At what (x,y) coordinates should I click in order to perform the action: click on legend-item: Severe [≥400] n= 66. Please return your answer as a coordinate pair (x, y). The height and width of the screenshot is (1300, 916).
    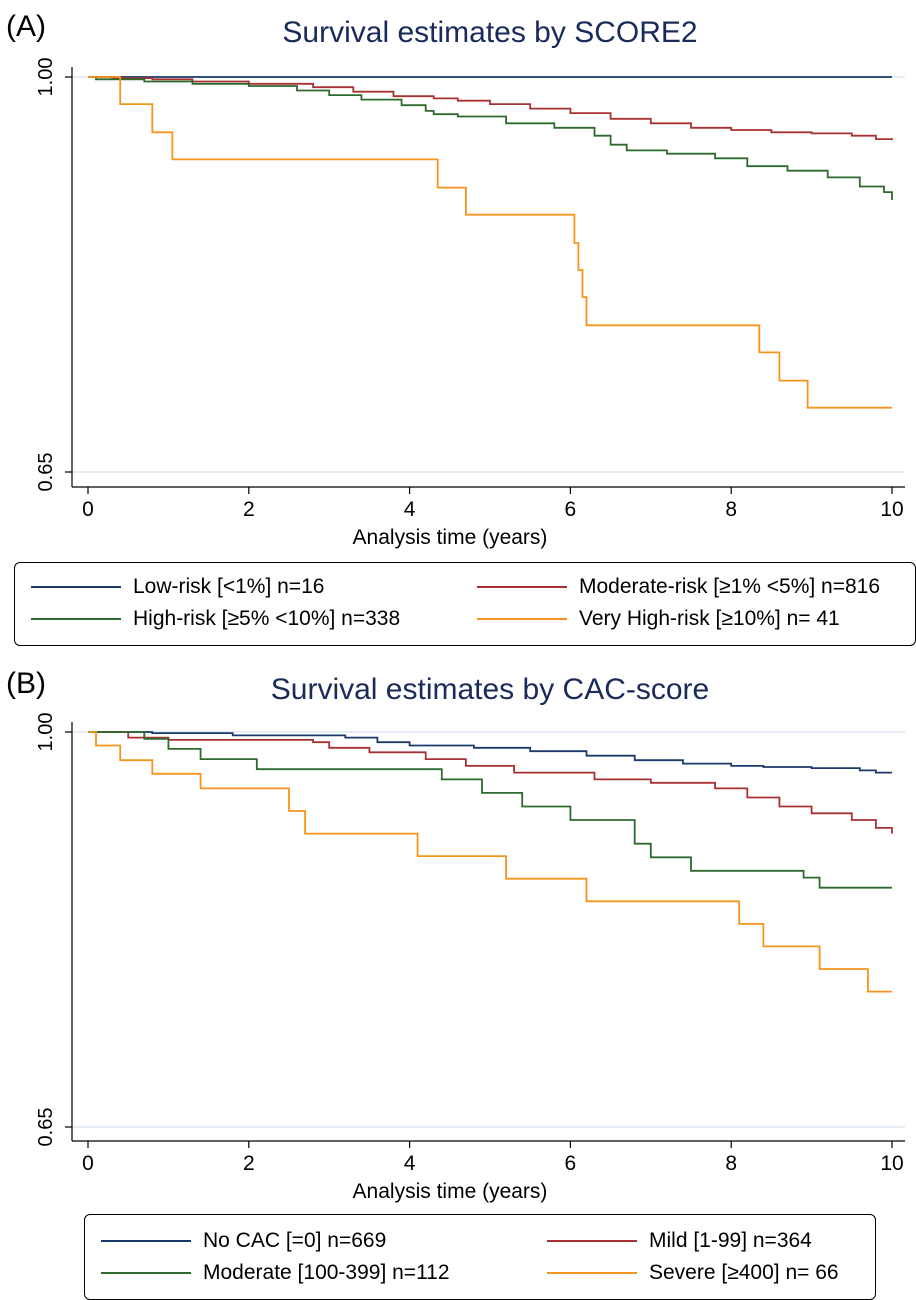
    Looking at the image, I should click on (693, 1273).